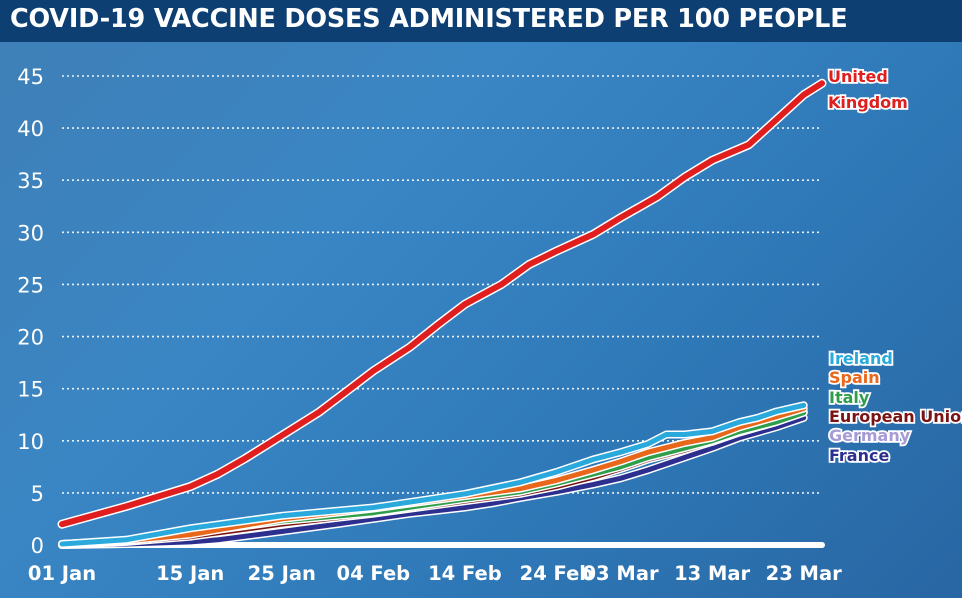 The height and width of the screenshot is (598, 962). What do you see at coordinates (465, 573) in the screenshot?
I see `x-tick-label: 14 Feb` at bounding box center [465, 573].